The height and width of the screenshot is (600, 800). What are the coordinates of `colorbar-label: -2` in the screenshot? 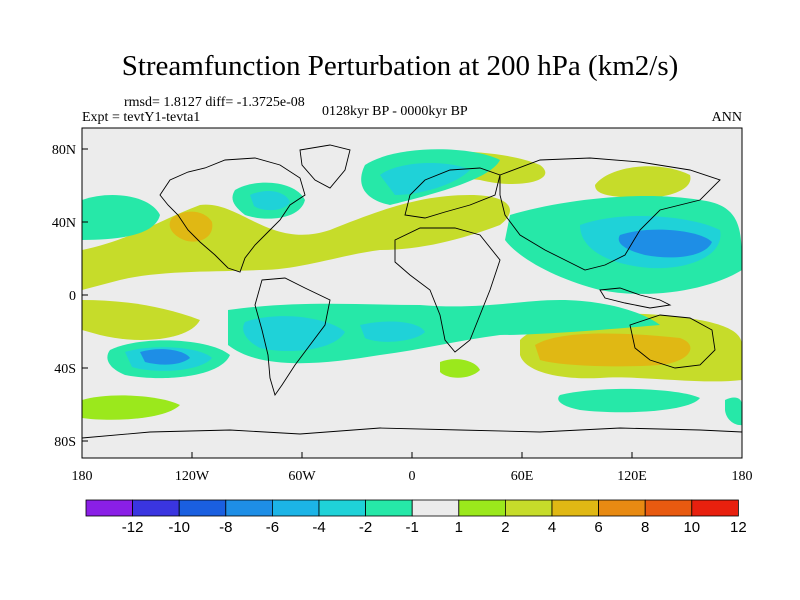 It's located at (365, 527).